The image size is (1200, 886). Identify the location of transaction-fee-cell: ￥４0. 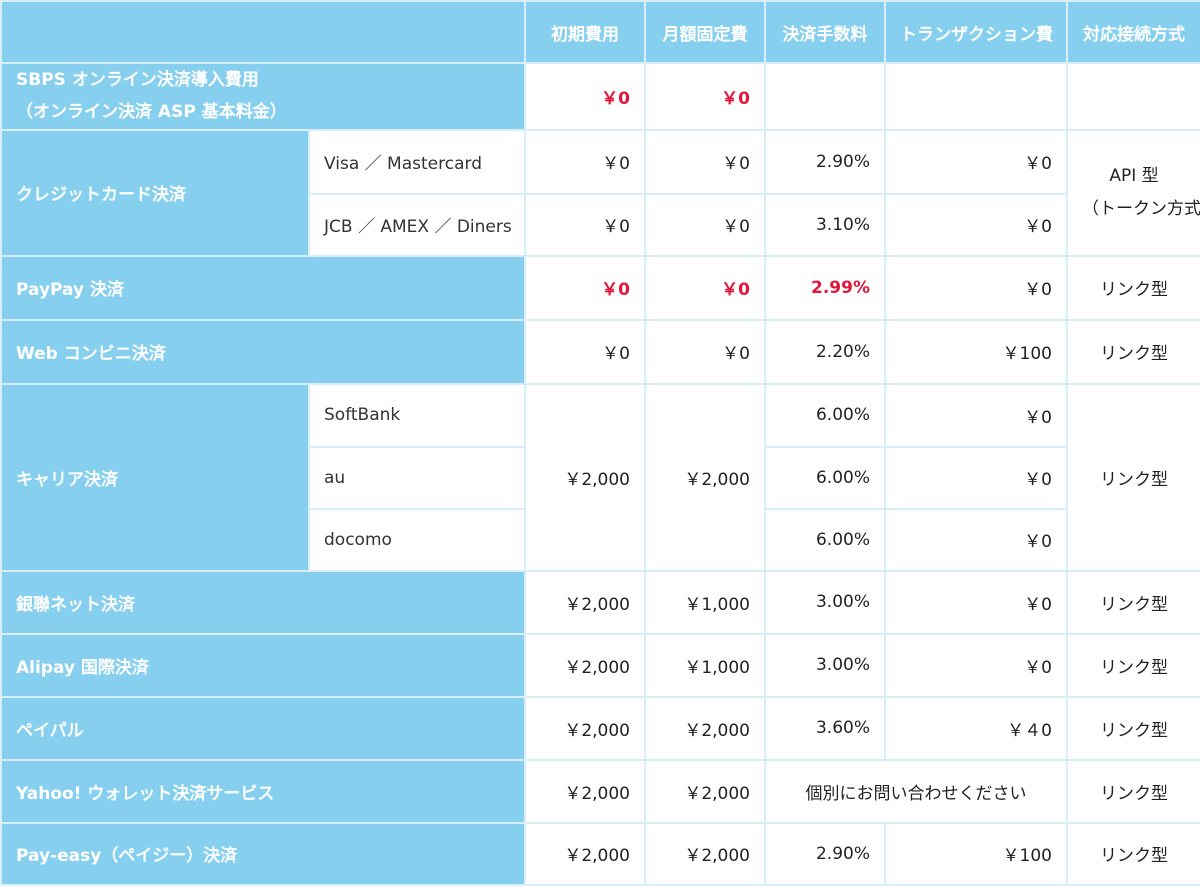
(976, 728).